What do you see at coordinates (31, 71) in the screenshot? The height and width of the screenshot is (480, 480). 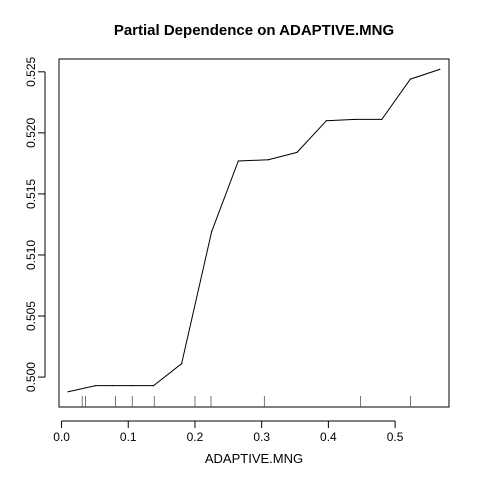 I see `y-tick-label: 0.525` at bounding box center [31, 71].